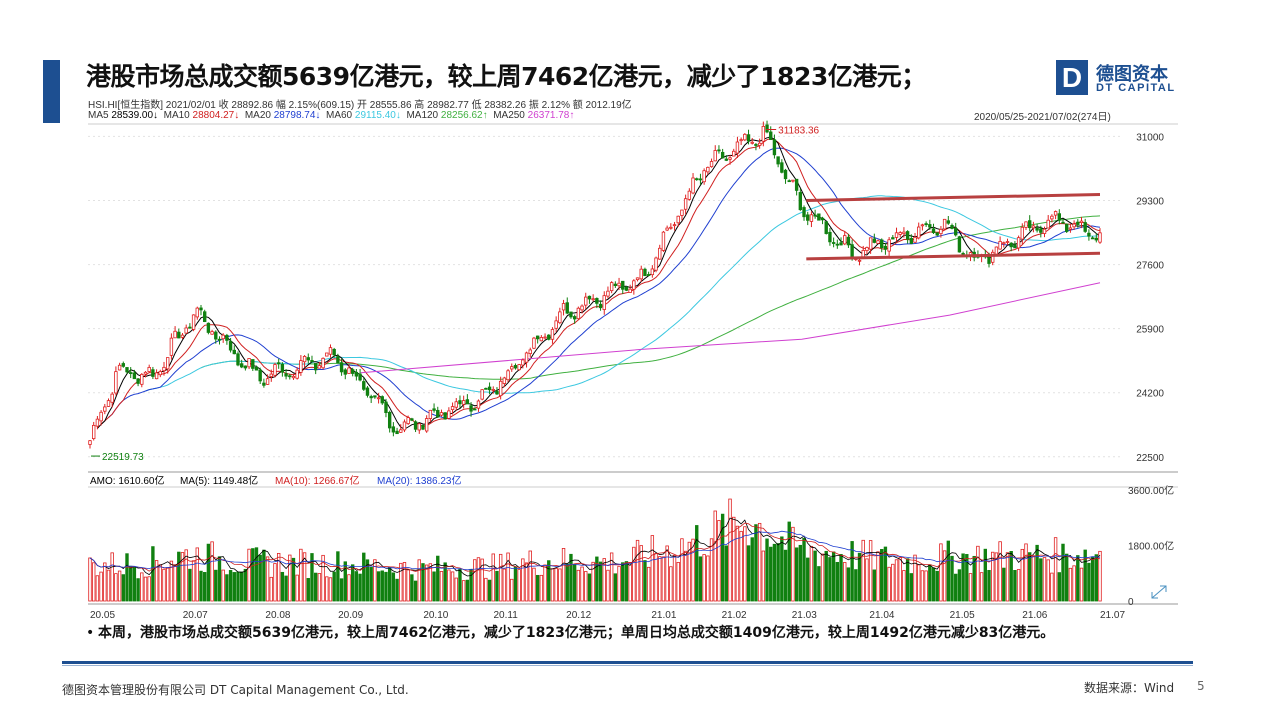 Image resolution: width=1280 pixels, height=720 pixels. What do you see at coordinates (1150, 266) in the screenshot?
I see `price-y-tick-label: 27600` at bounding box center [1150, 266].